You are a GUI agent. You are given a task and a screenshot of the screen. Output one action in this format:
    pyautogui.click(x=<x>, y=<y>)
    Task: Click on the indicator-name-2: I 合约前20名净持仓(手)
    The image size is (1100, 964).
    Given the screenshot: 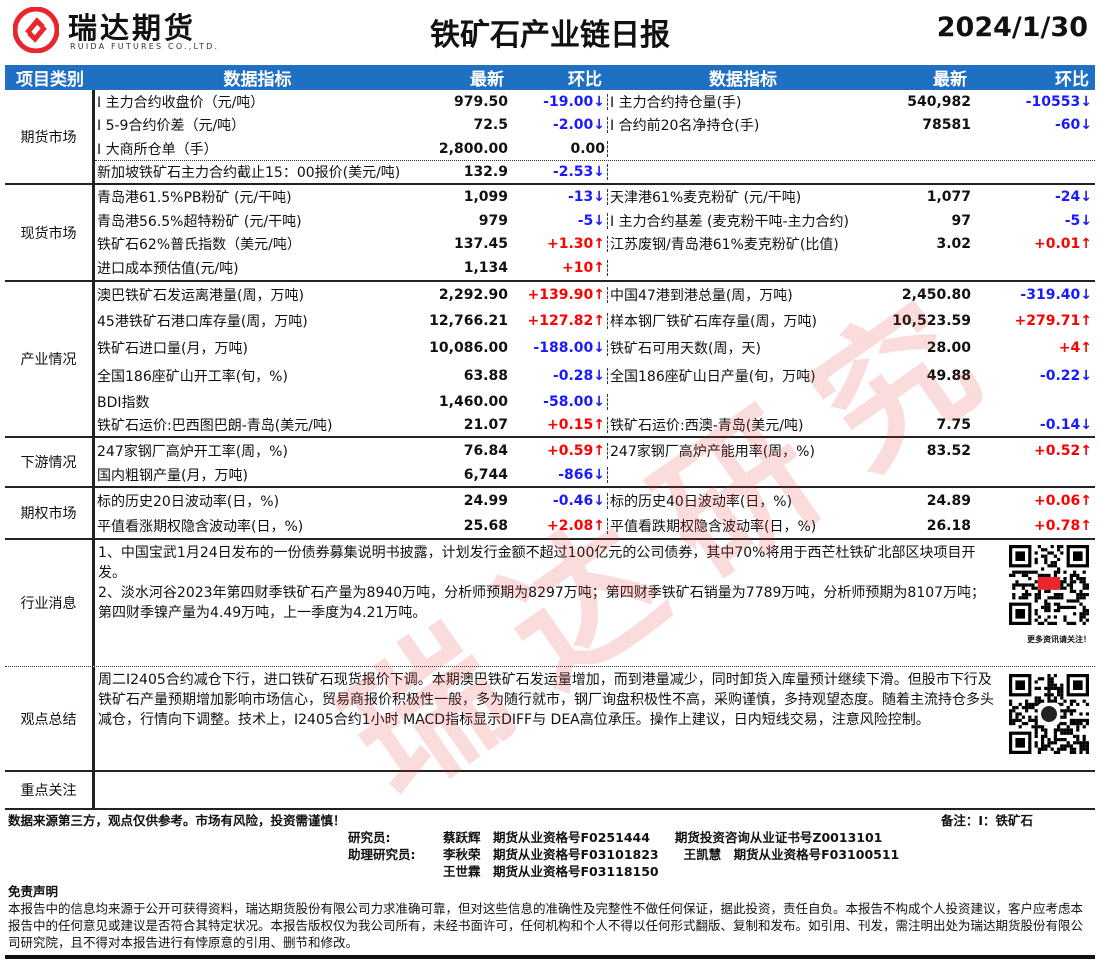 What is the action you would take?
    pyautogui.click(x=685, y=126)
    